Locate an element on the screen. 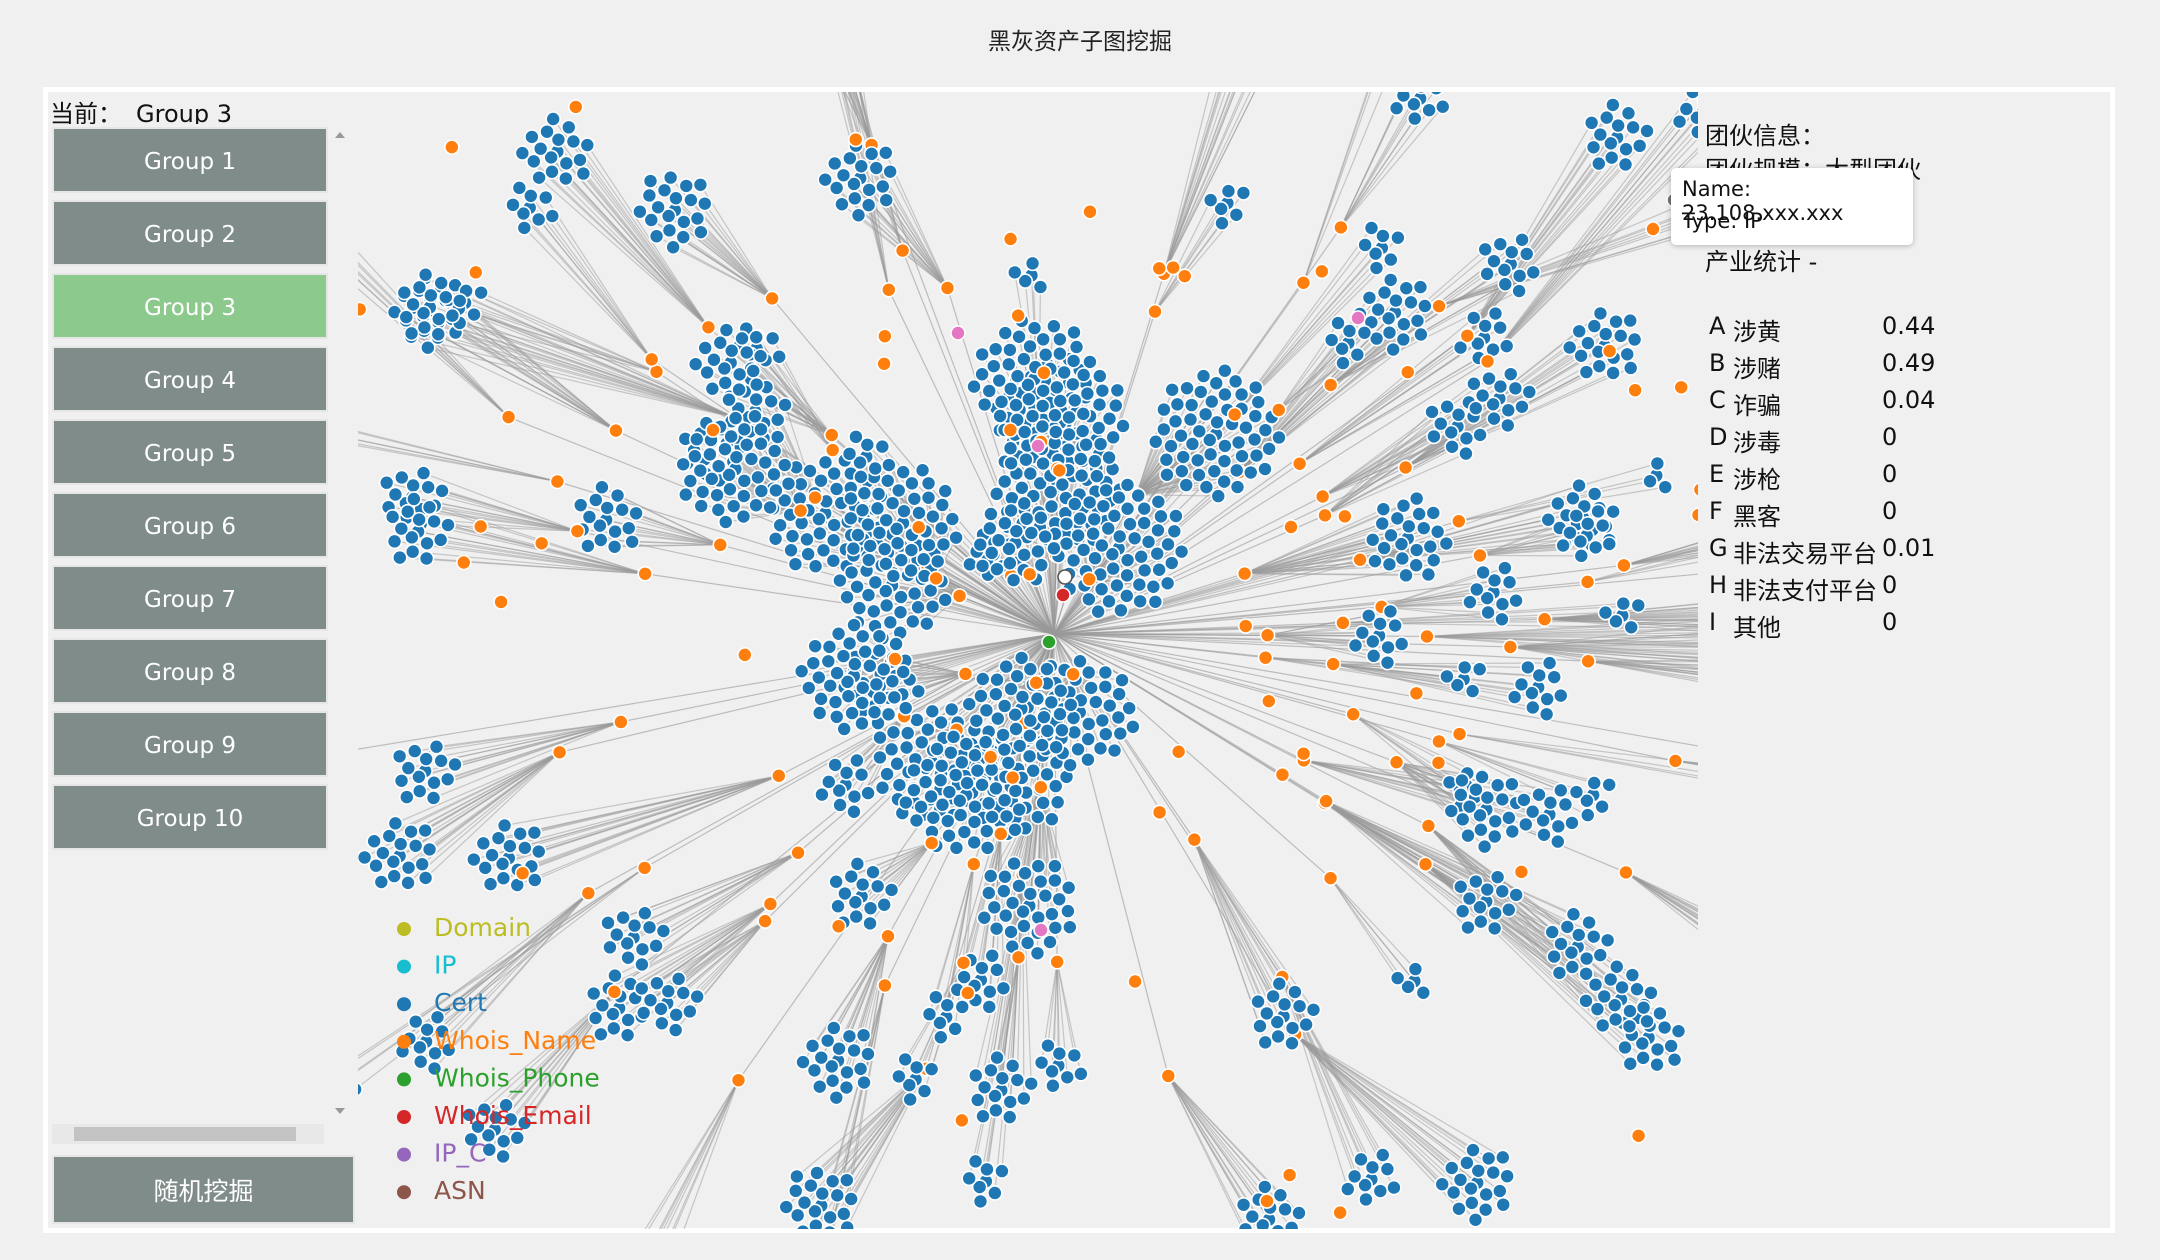 The image size is (2160, 1260). scroll-thumb is located at coordinates (185, 1134).